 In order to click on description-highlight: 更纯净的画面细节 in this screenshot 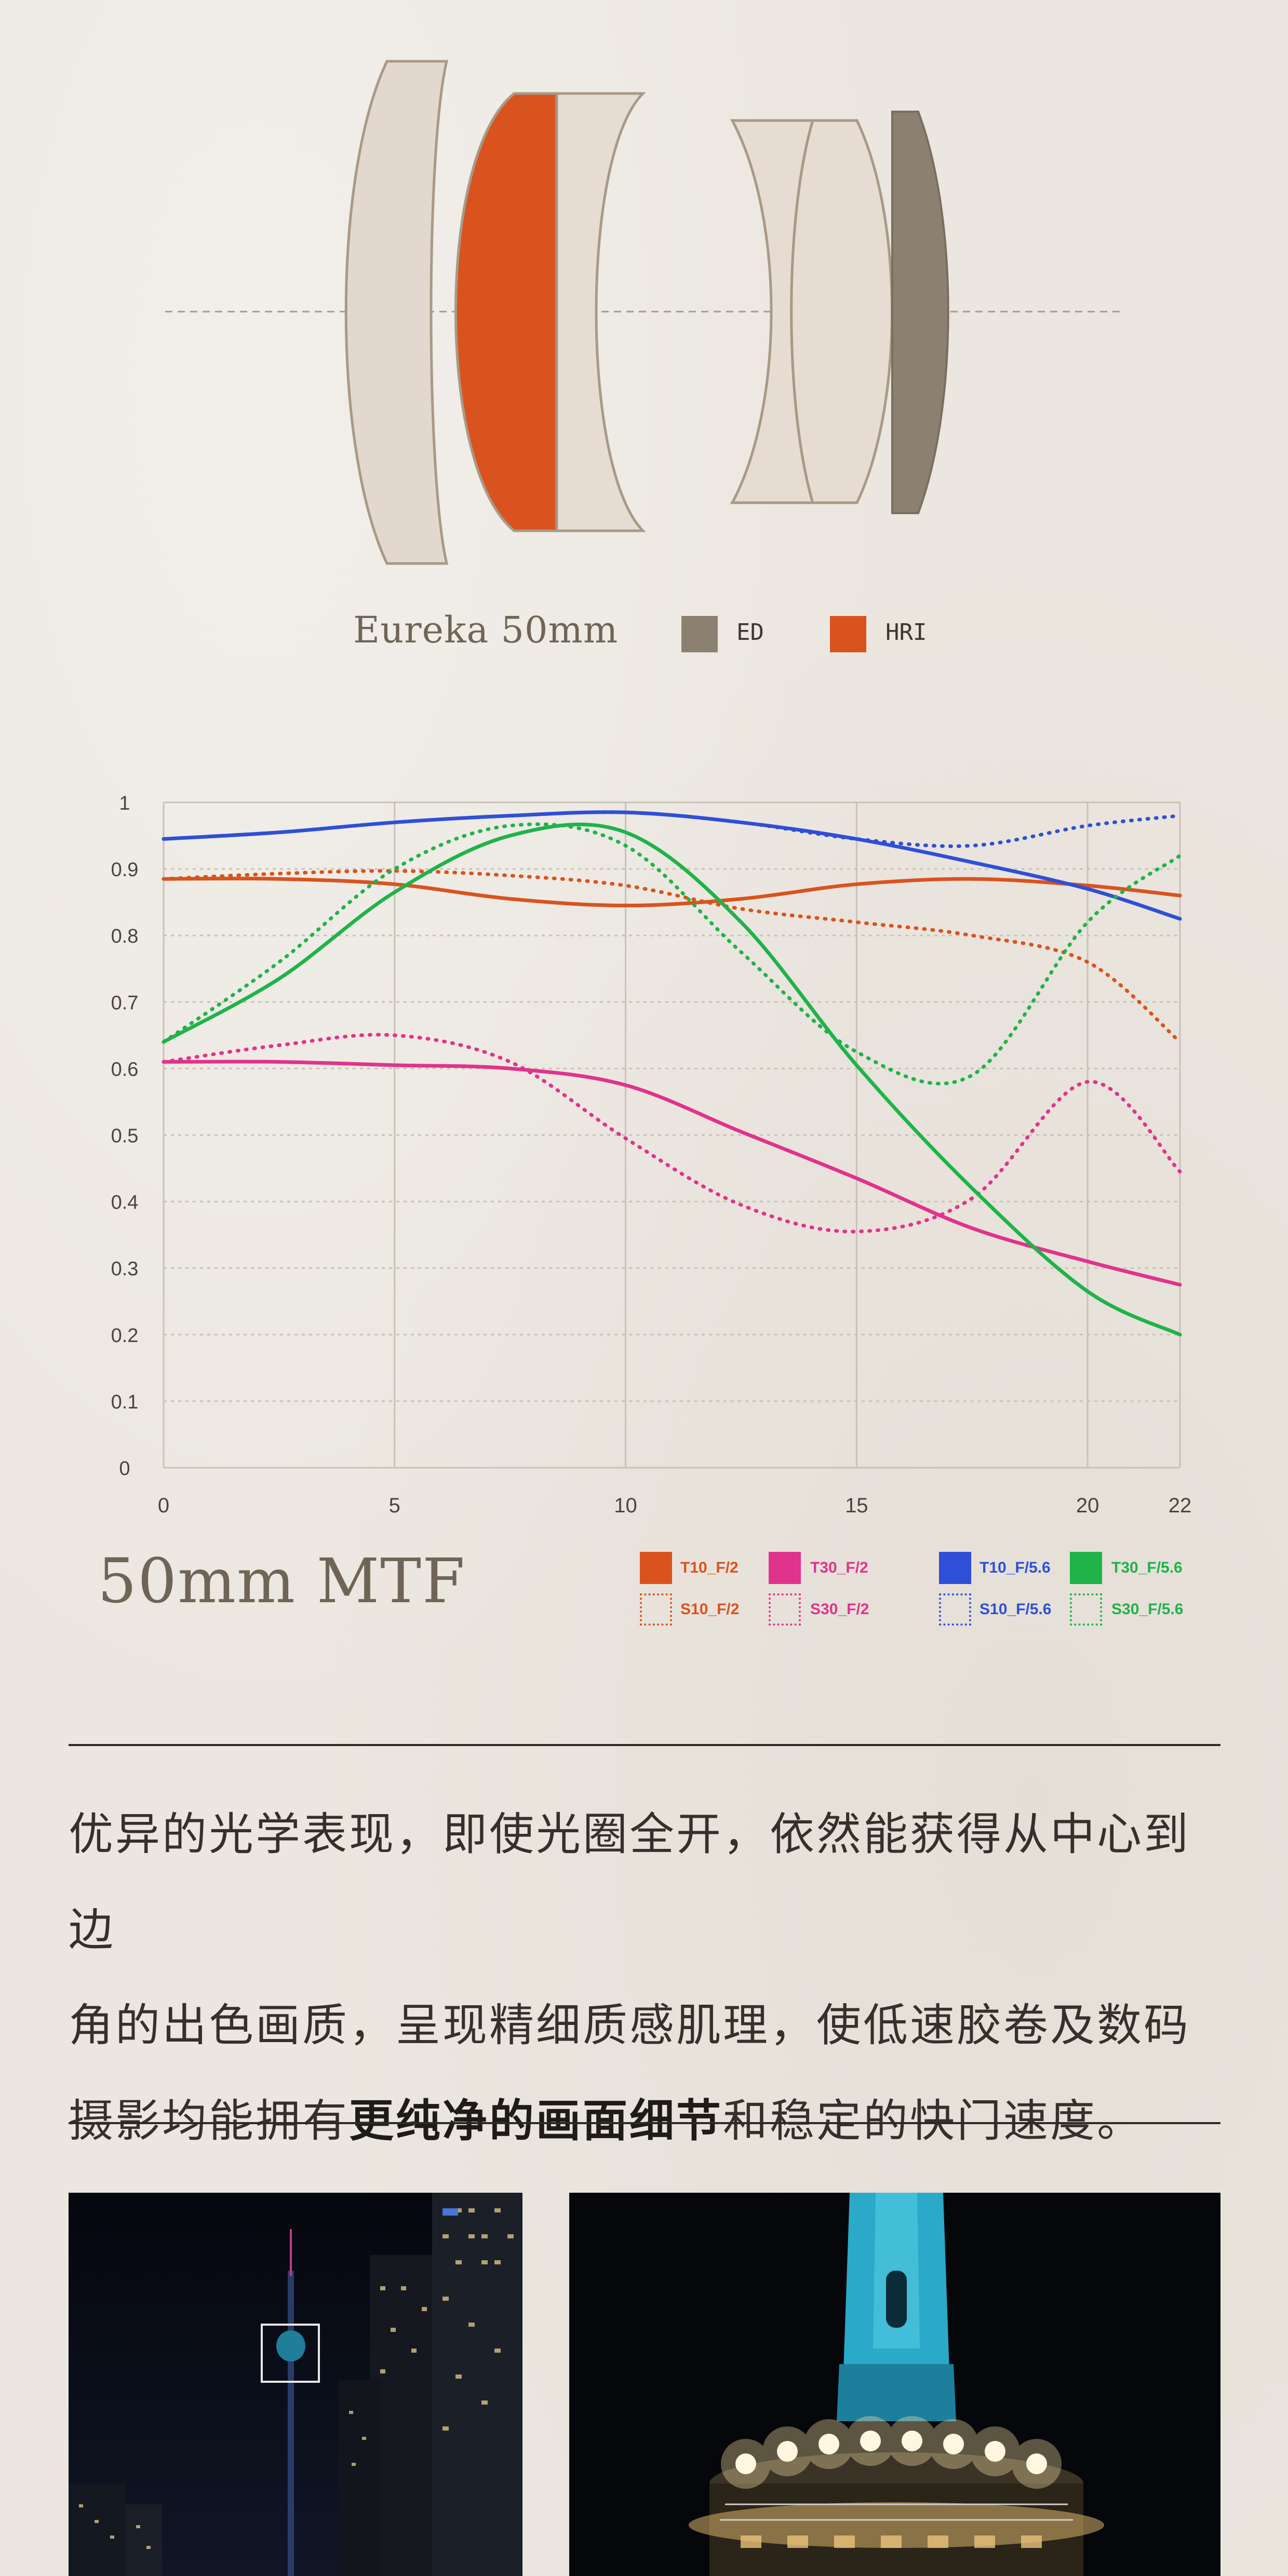, I will do `click(536, 2121)`.